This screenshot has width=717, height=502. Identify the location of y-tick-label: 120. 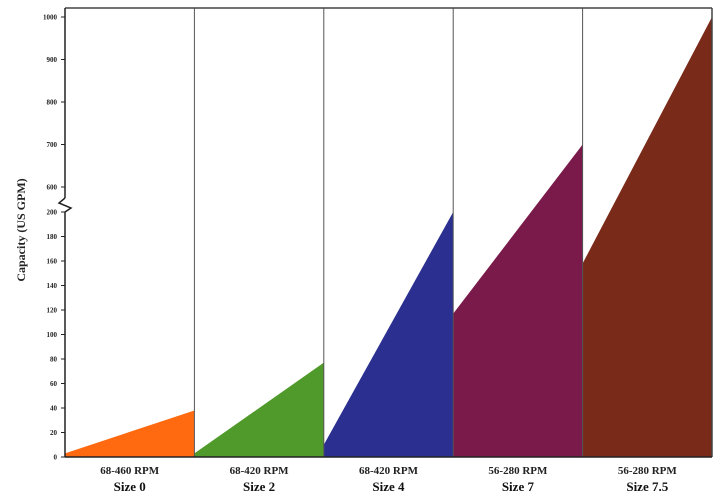
(52, 311).